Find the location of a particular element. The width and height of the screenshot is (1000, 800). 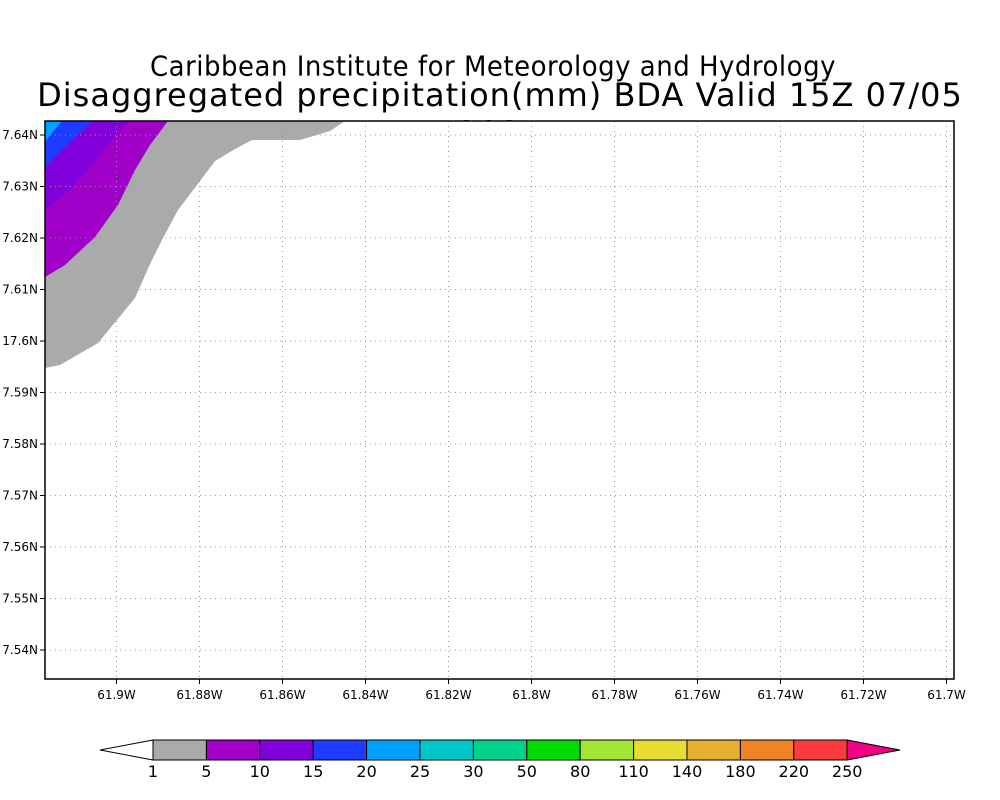

colorbar-label: 80 is located at coordinates (580, 771).